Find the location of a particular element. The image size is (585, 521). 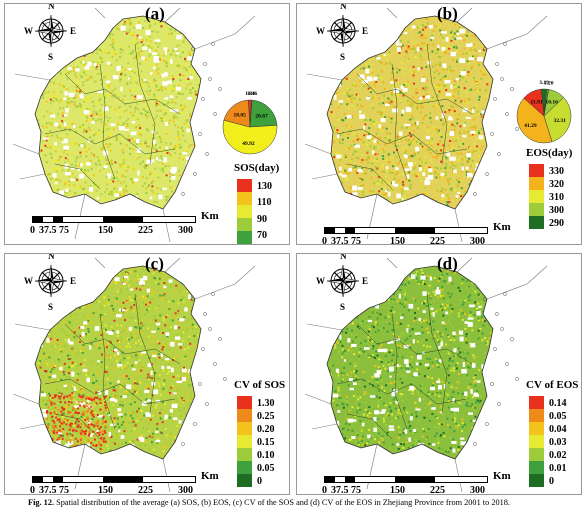

legend-value: 290 is located at coordinates (556, 223).